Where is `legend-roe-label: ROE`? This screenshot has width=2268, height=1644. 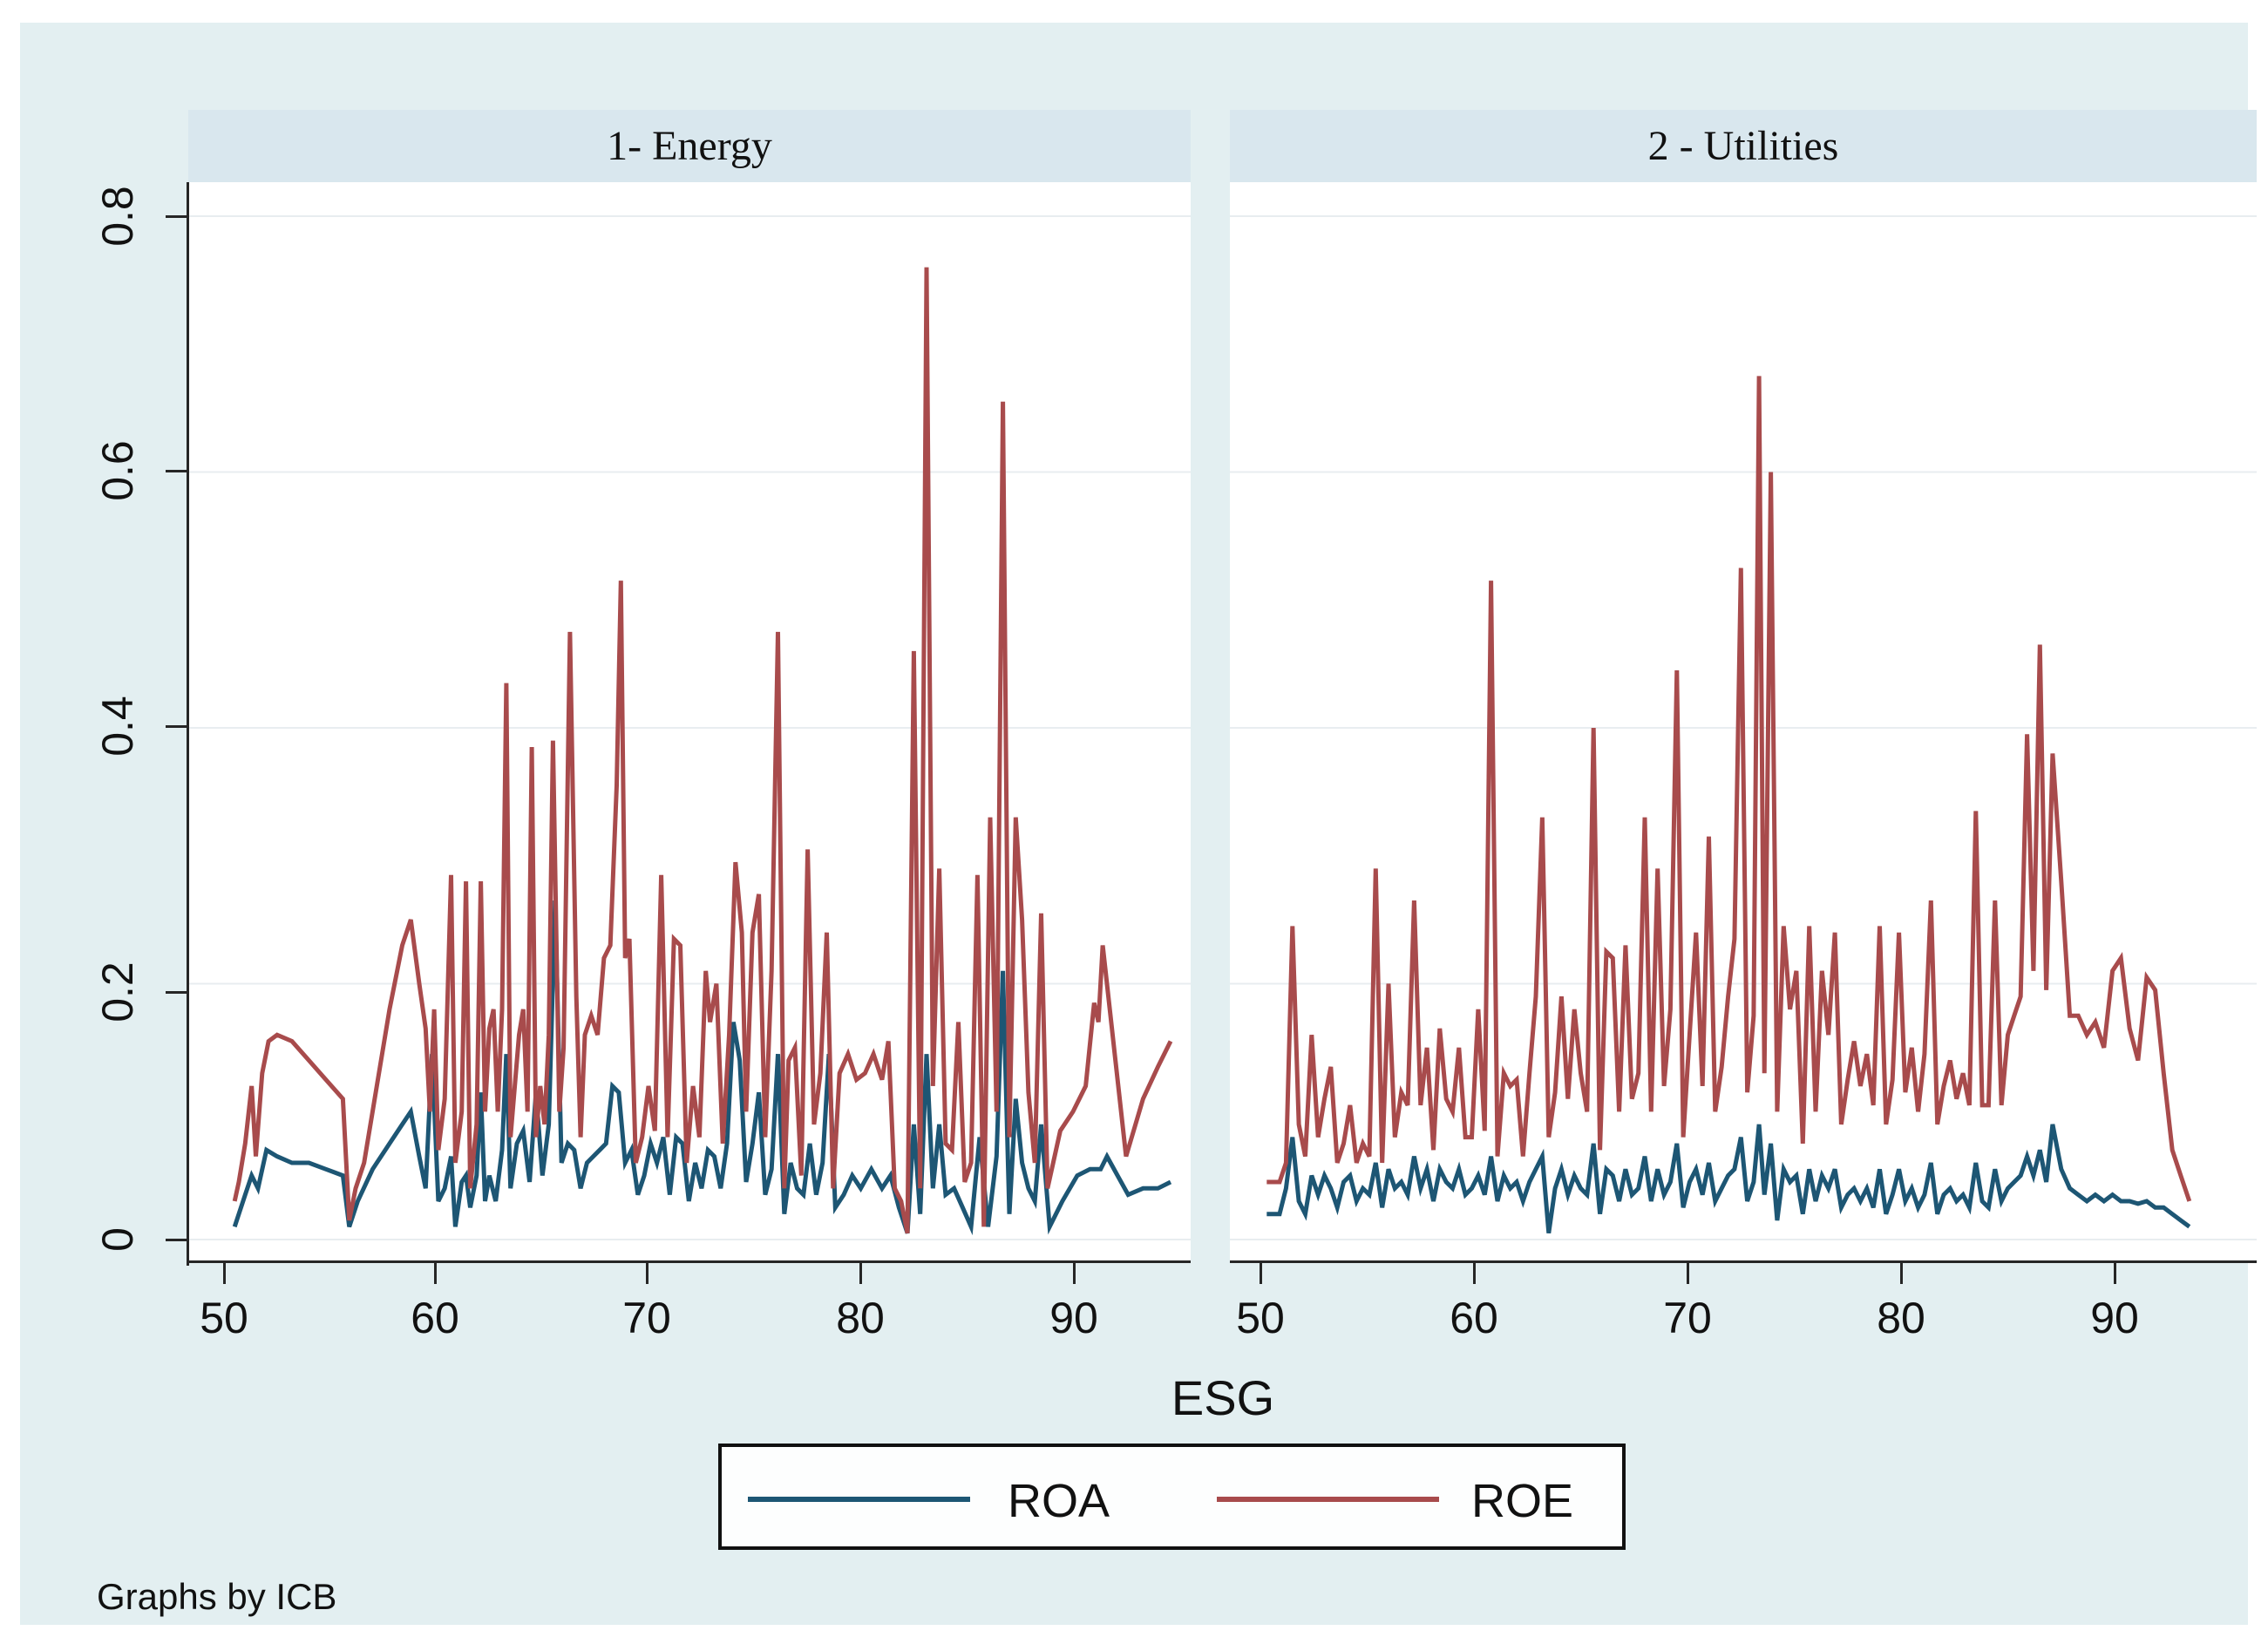 legend-roe-label: ROE is located at coordinates (1523, 1501).